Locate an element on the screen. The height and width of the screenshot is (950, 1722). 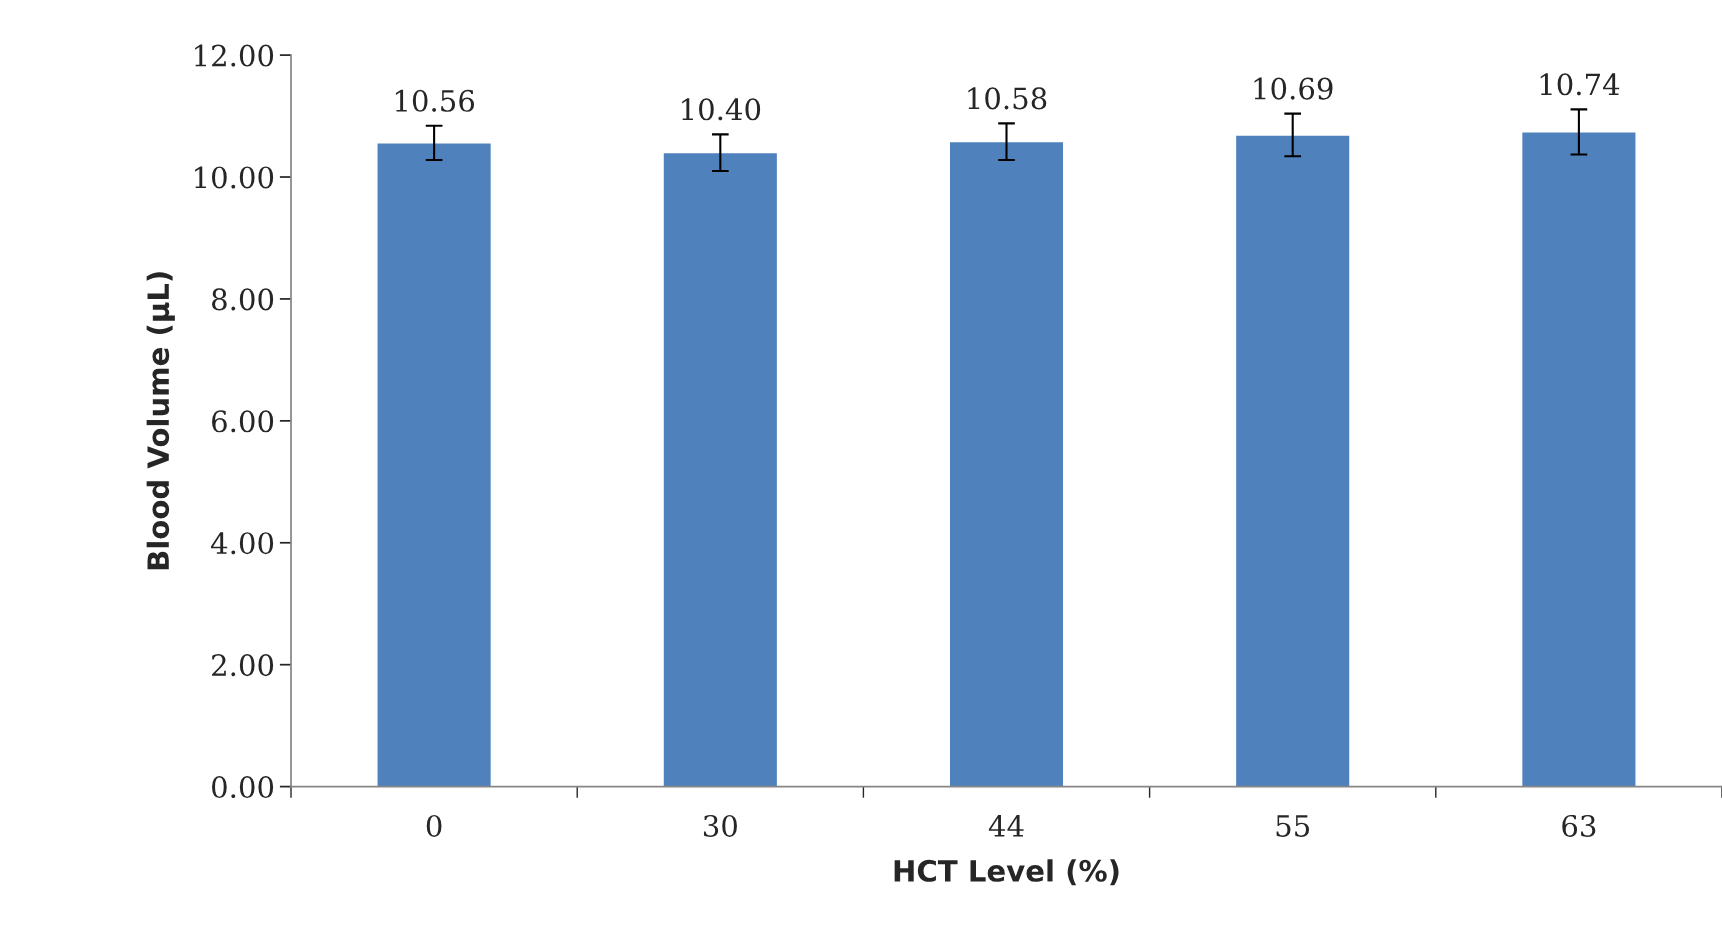
y-tick-label: 6.00 is located at coordinates (243, 421).